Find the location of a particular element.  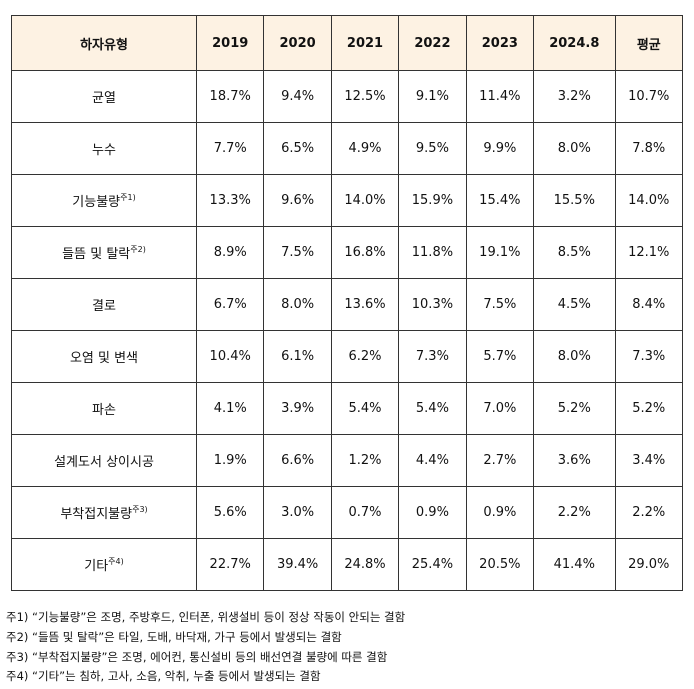

value-cell: 7.0% is located at coordinates (500, 408).